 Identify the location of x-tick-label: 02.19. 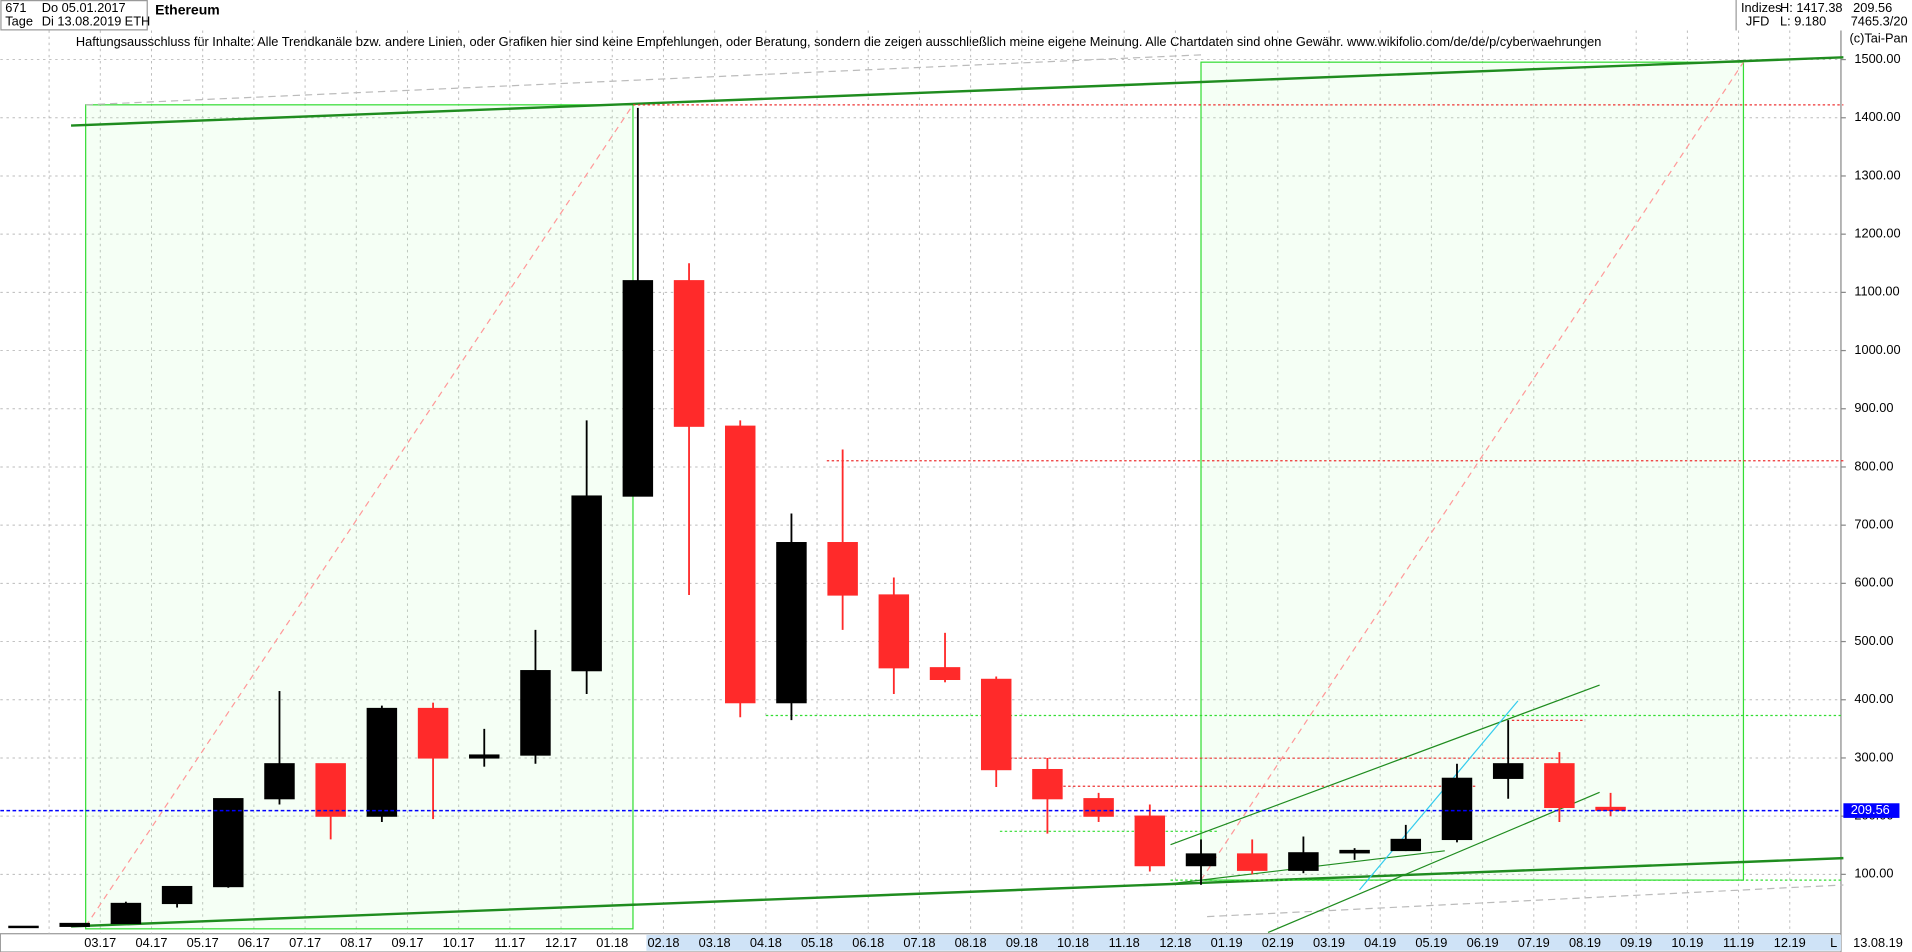
(1278, 942).